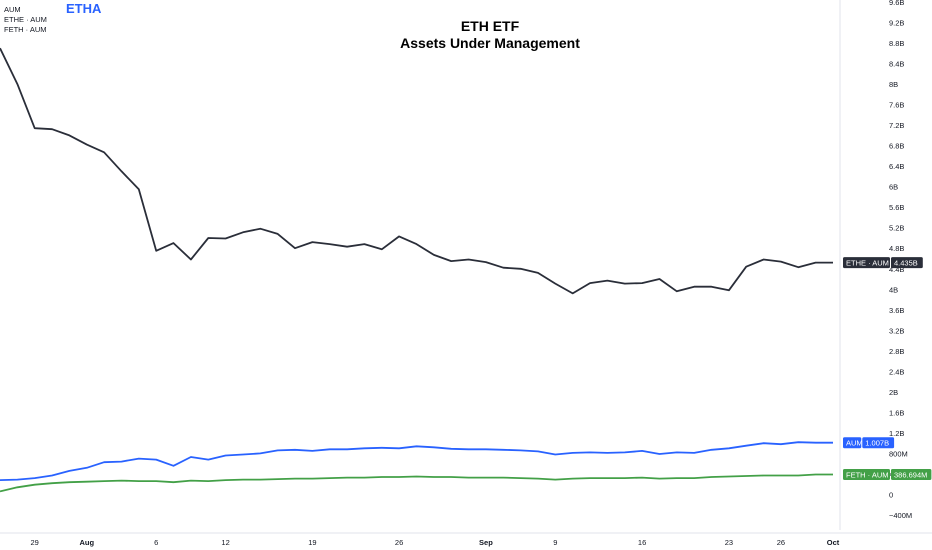 The width and height of the screenshot is (932, 550). I want to click on series-tag-1: AUM 1.007B, so click(869, 443).